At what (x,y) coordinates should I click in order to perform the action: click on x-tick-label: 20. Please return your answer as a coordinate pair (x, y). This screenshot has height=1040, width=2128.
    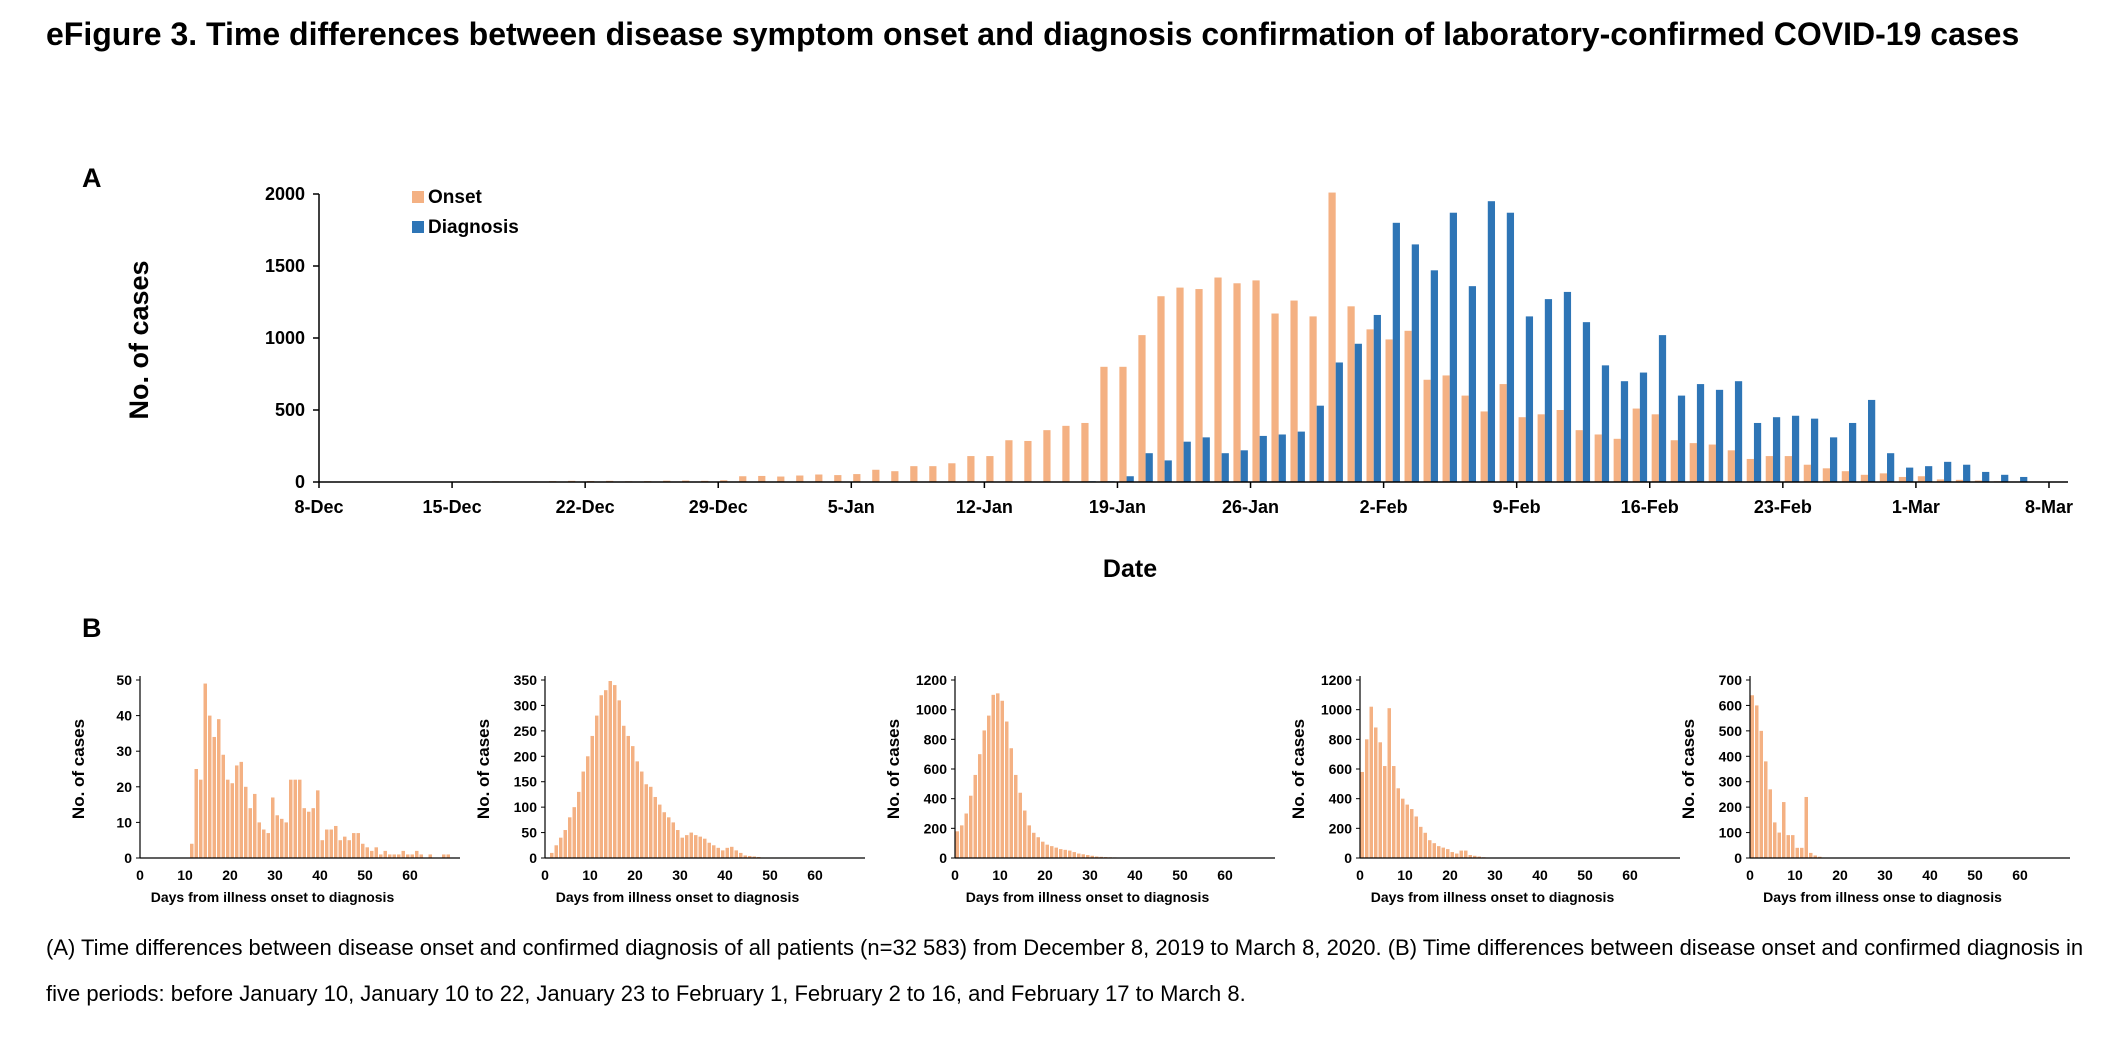
    Looking at the image, I should click on (1450, 875).